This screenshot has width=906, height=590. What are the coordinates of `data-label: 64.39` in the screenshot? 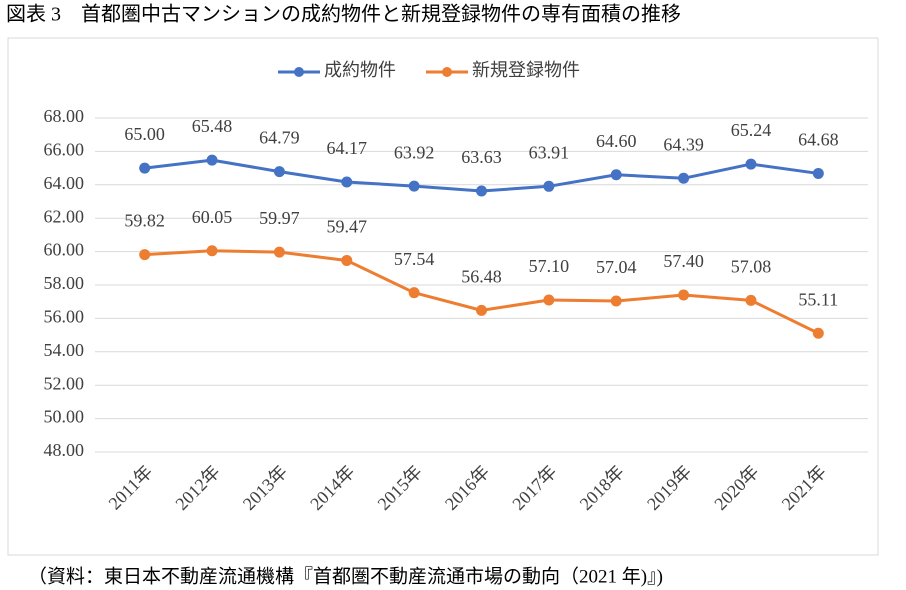 It's located at (683, 144).